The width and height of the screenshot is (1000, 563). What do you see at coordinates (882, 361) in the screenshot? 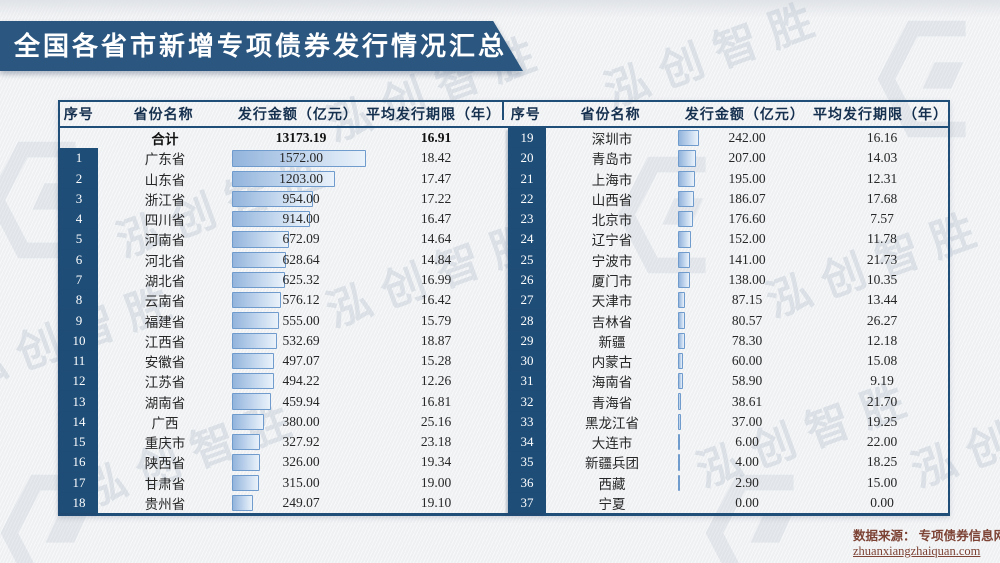
I see `term-cell: 15.08` at bounding box center [882, 361].